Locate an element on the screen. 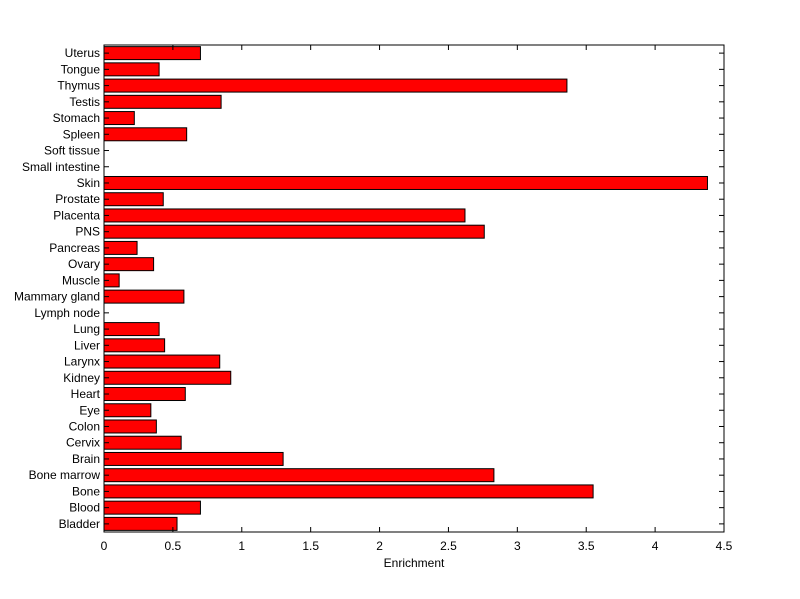 This screenshot has height=599, width=800. y-tick-label: Placenta is located at coordinates (76, 215).